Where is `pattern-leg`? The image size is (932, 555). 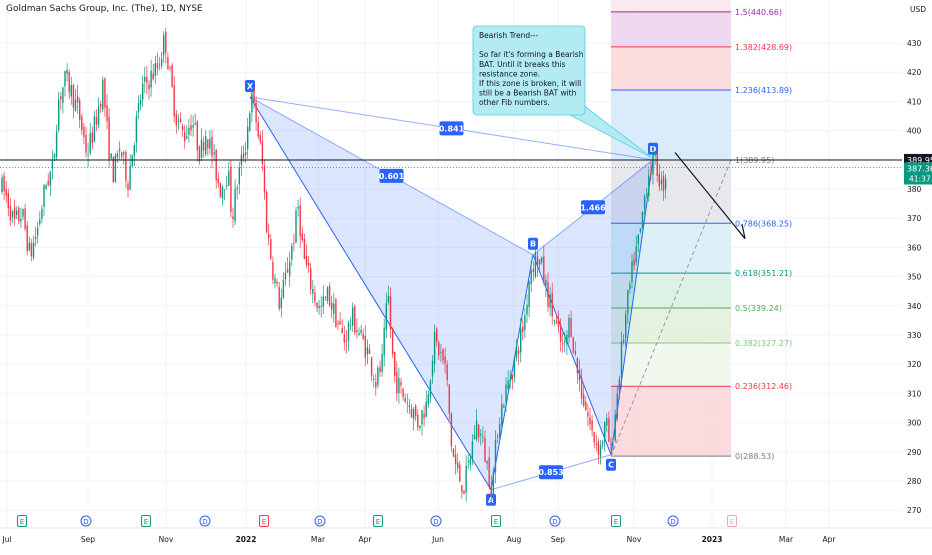 pattern-leg is located at coordinates (512, 372).